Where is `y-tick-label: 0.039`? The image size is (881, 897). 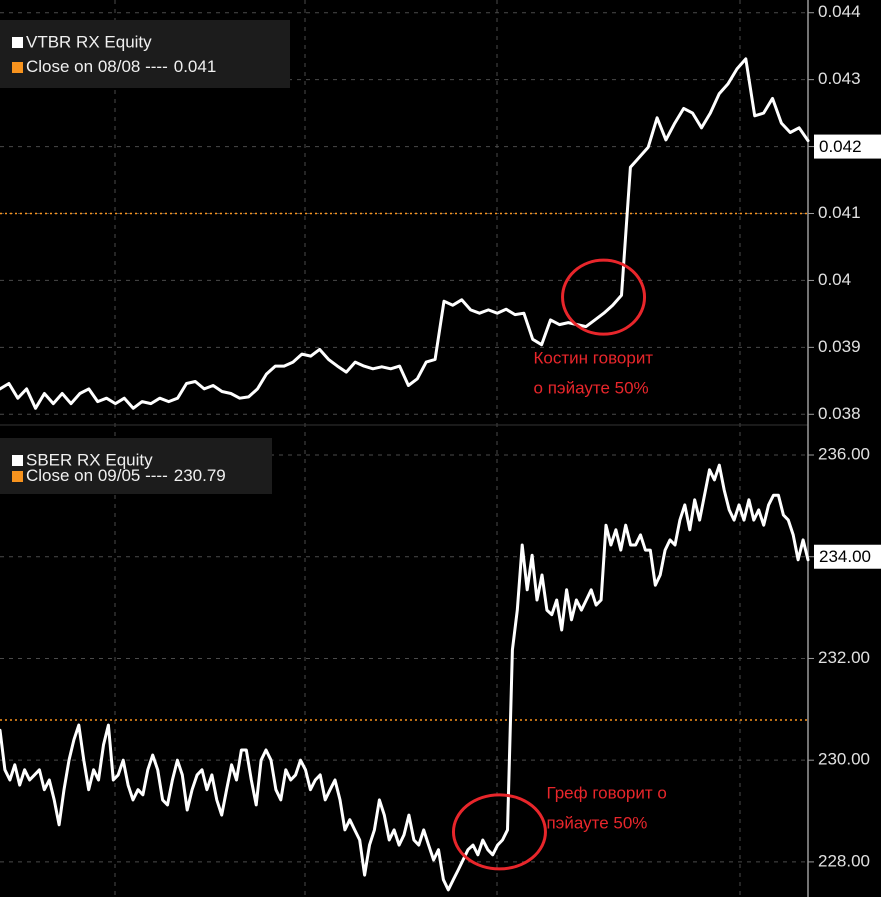
y-tick-label: 0.039 is located at coordinates (839, 346).